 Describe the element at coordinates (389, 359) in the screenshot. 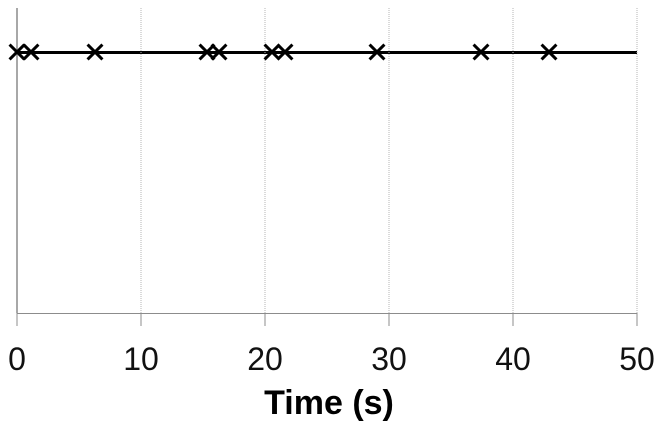

I see `x-tick-label: 30` at that location.